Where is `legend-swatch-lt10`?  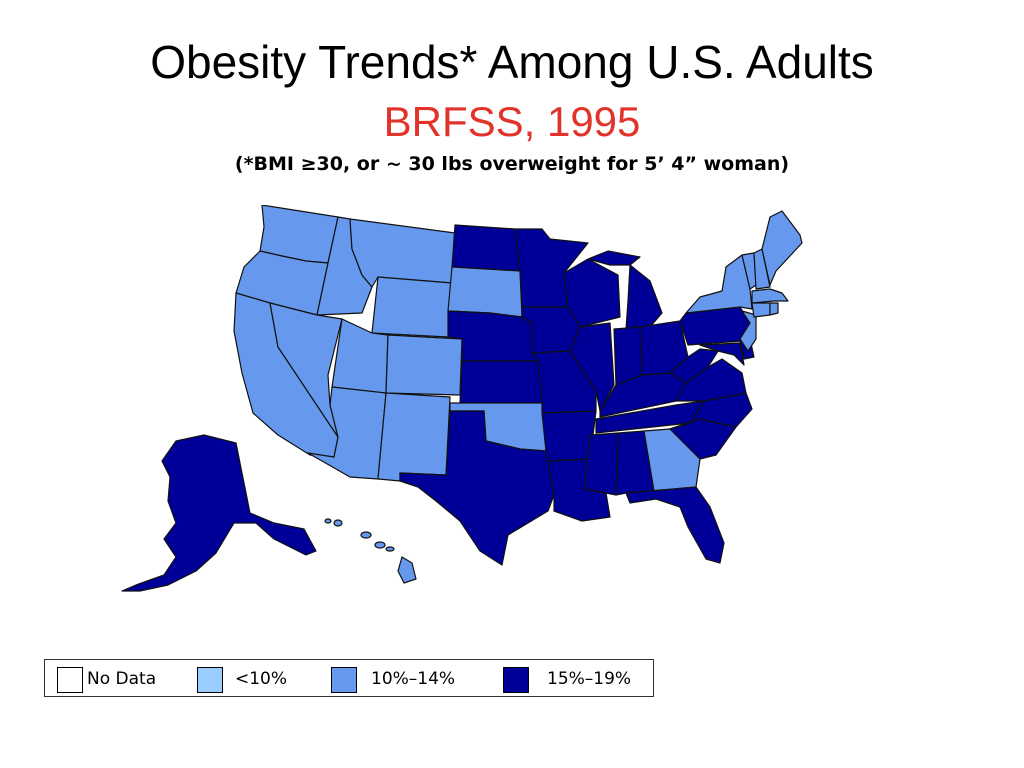
legend-swatch-lt10 is located at coordinates (210, 680).